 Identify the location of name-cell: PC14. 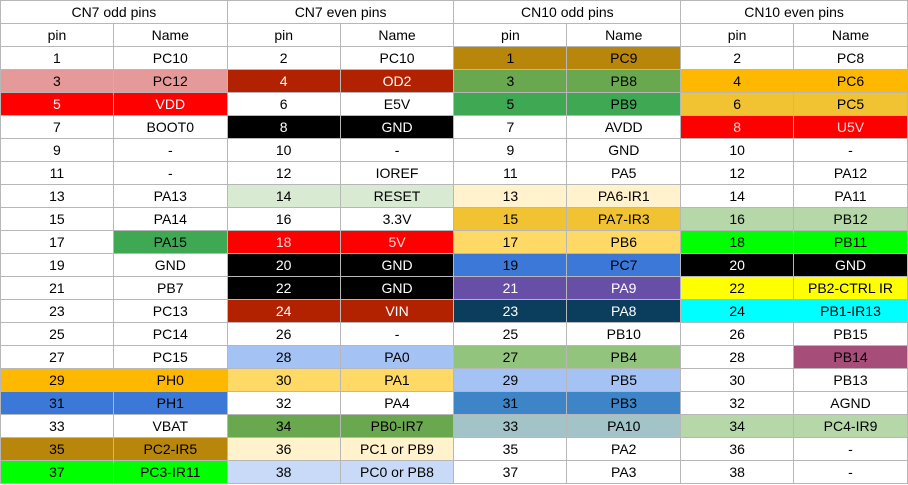
(170, 334).